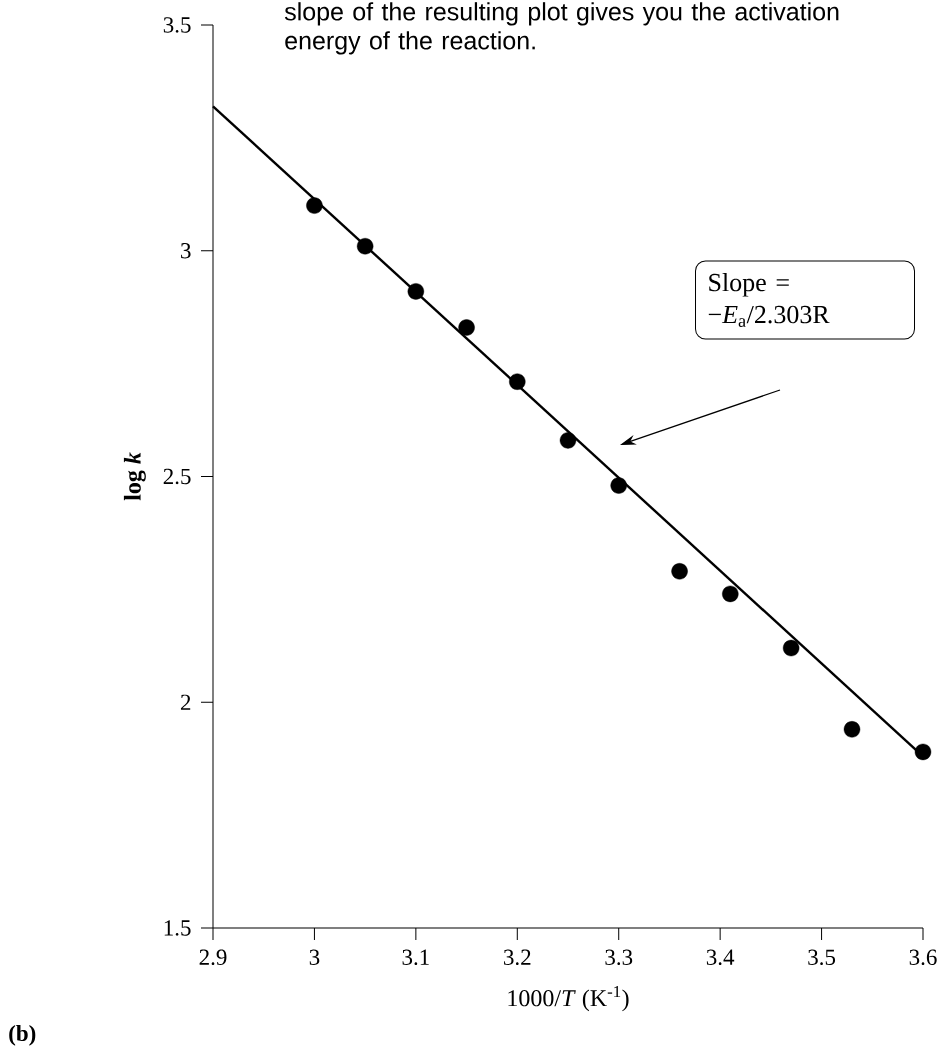 The width and height of the screenshot is (946, 1058). I want to click on x-axis-title: 1000/T (K$^{-1}$), so click(568, 998).